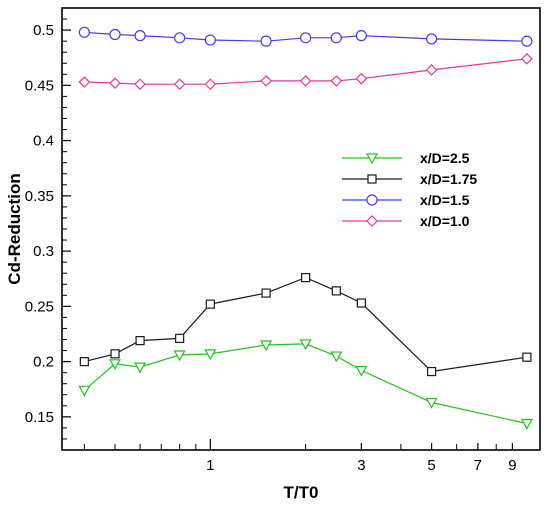  What do you see at coordinates (406, 200) in the screenshot?
I see `legend-item: x/D=1.5` at bounding box center [406, 200].